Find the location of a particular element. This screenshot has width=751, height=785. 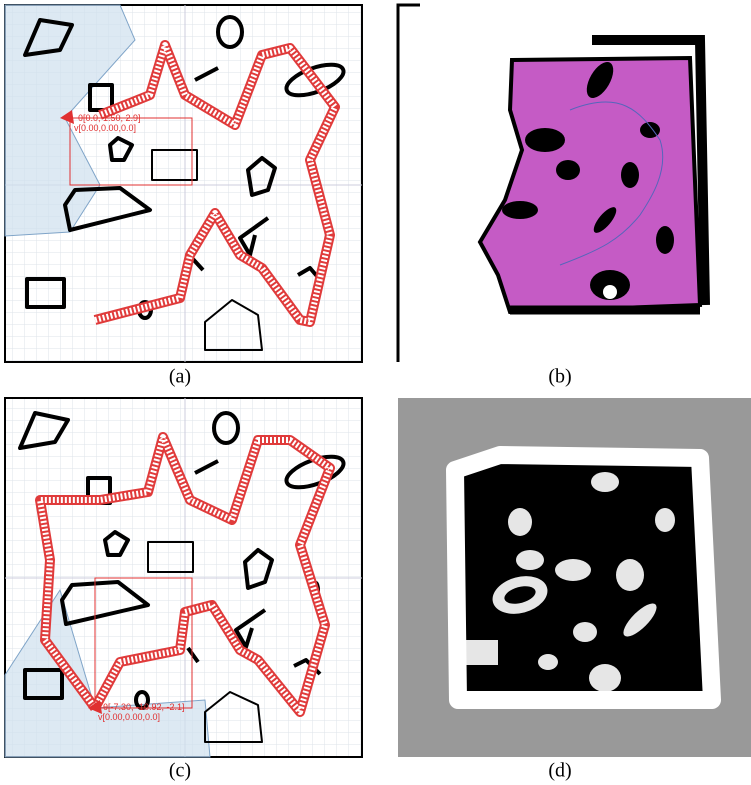

caption: (a) is located at coordinates (180, 377).